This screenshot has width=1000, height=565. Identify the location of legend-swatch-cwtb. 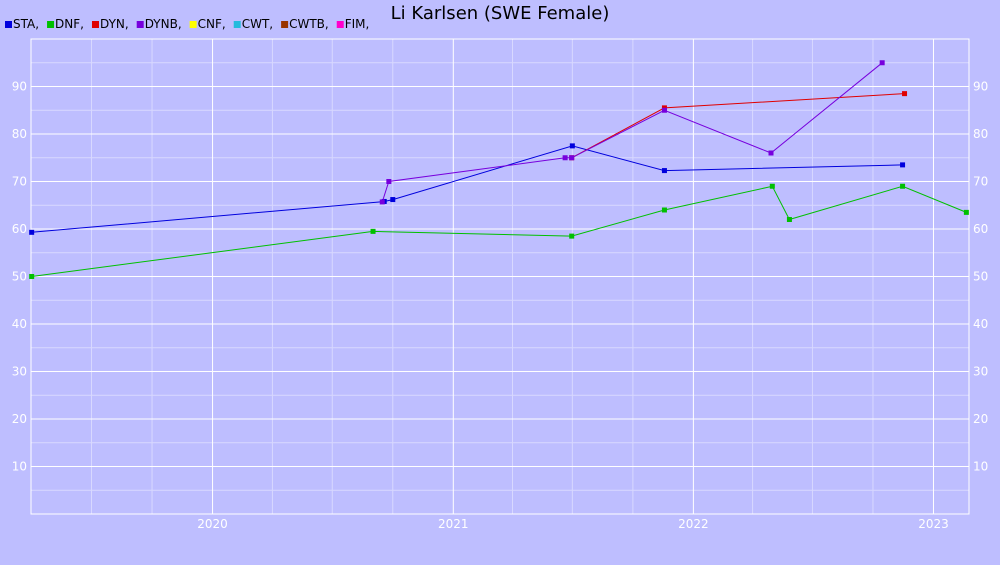
(285, 24).